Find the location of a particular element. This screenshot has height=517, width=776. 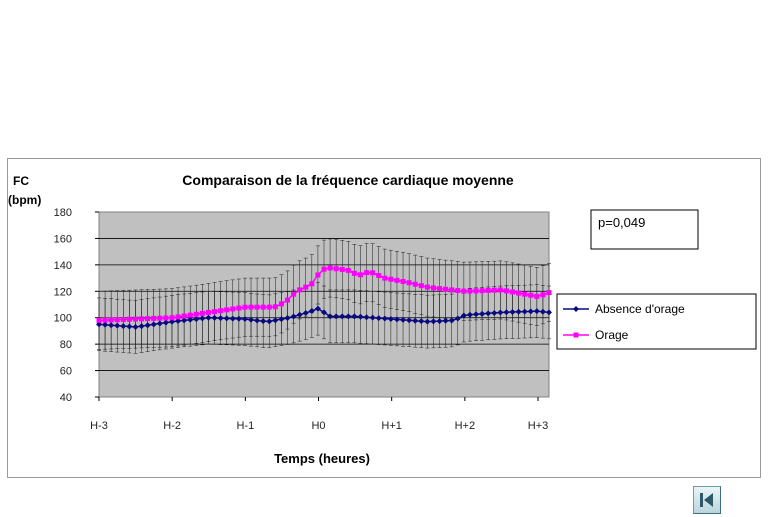

x-tick-label: H-1 is located at coordinates (245, 426).